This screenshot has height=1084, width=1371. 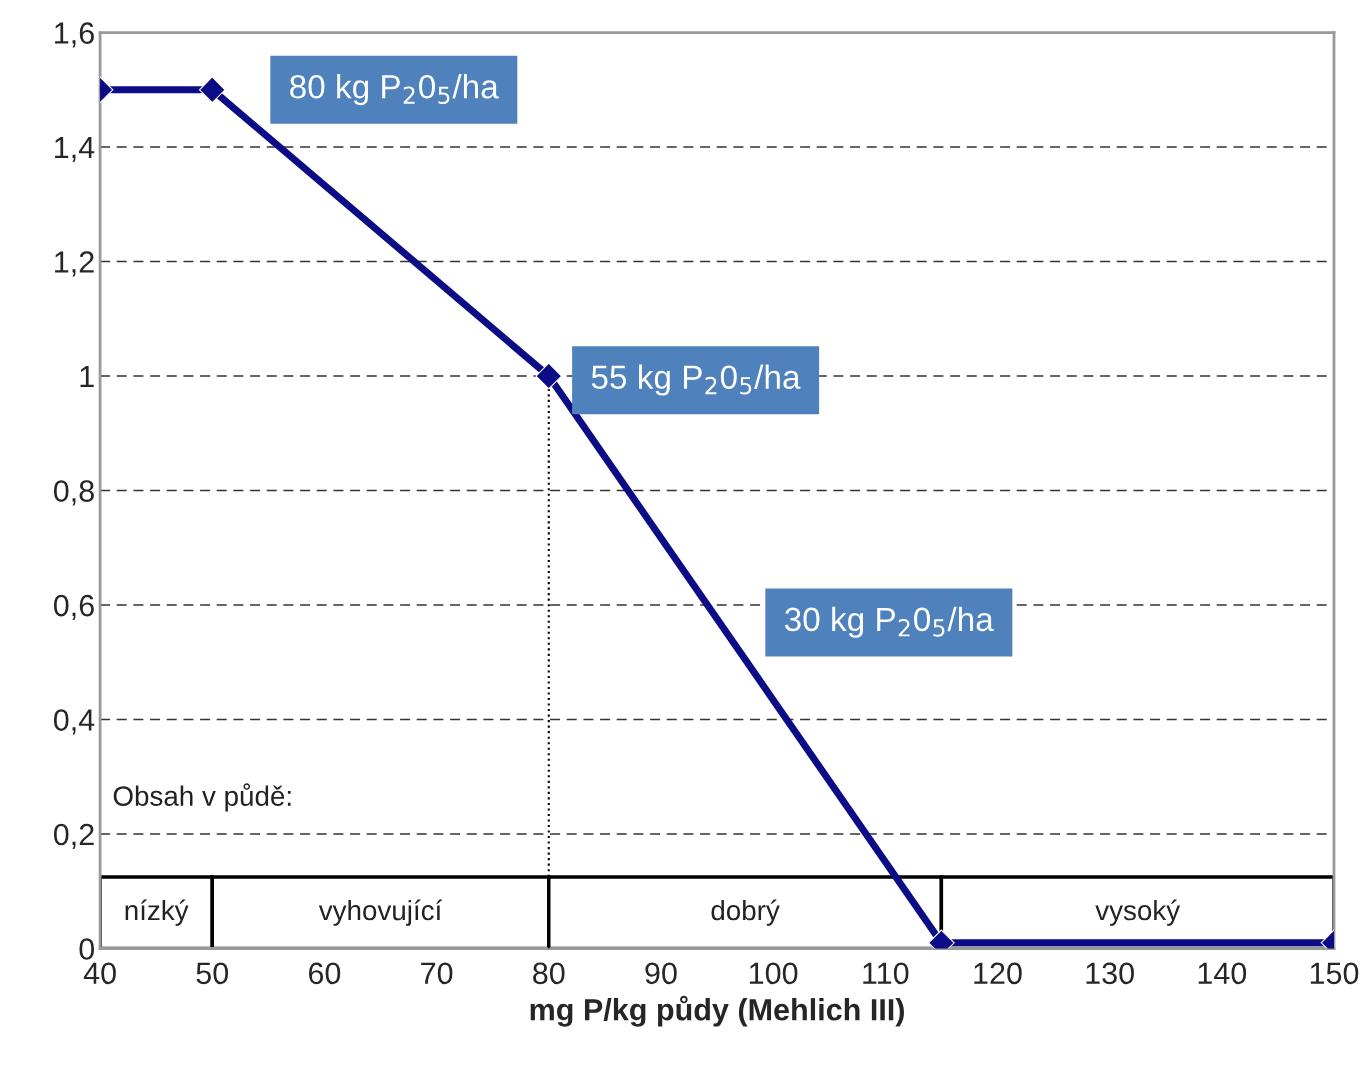 What do you see at coordinates (73, 836) in the screenshot?
I see `y-tick-label: 0,2` at bounding box center [73, 836].